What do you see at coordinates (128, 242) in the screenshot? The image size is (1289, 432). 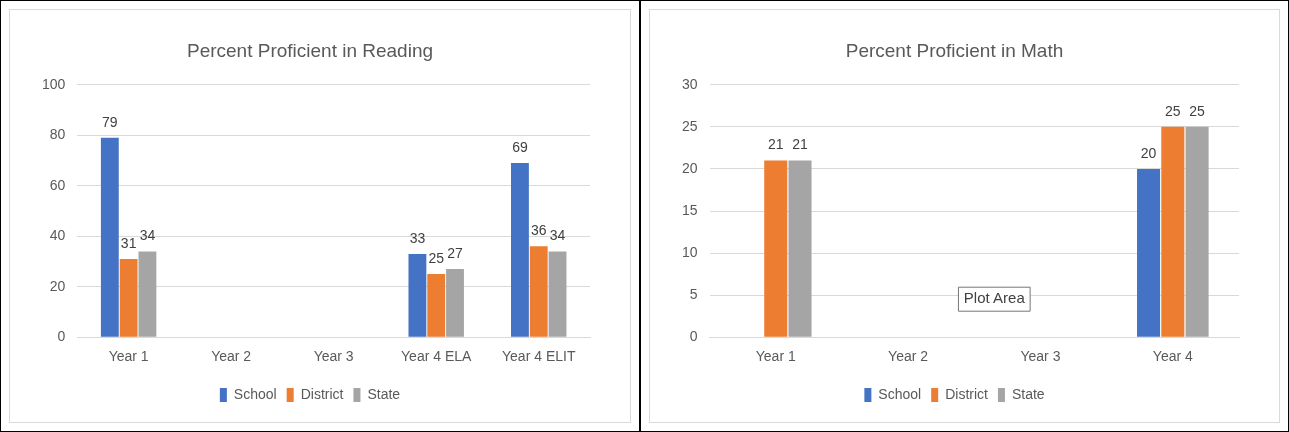 I see `data-label: 31` at bounding box center [128, 242].